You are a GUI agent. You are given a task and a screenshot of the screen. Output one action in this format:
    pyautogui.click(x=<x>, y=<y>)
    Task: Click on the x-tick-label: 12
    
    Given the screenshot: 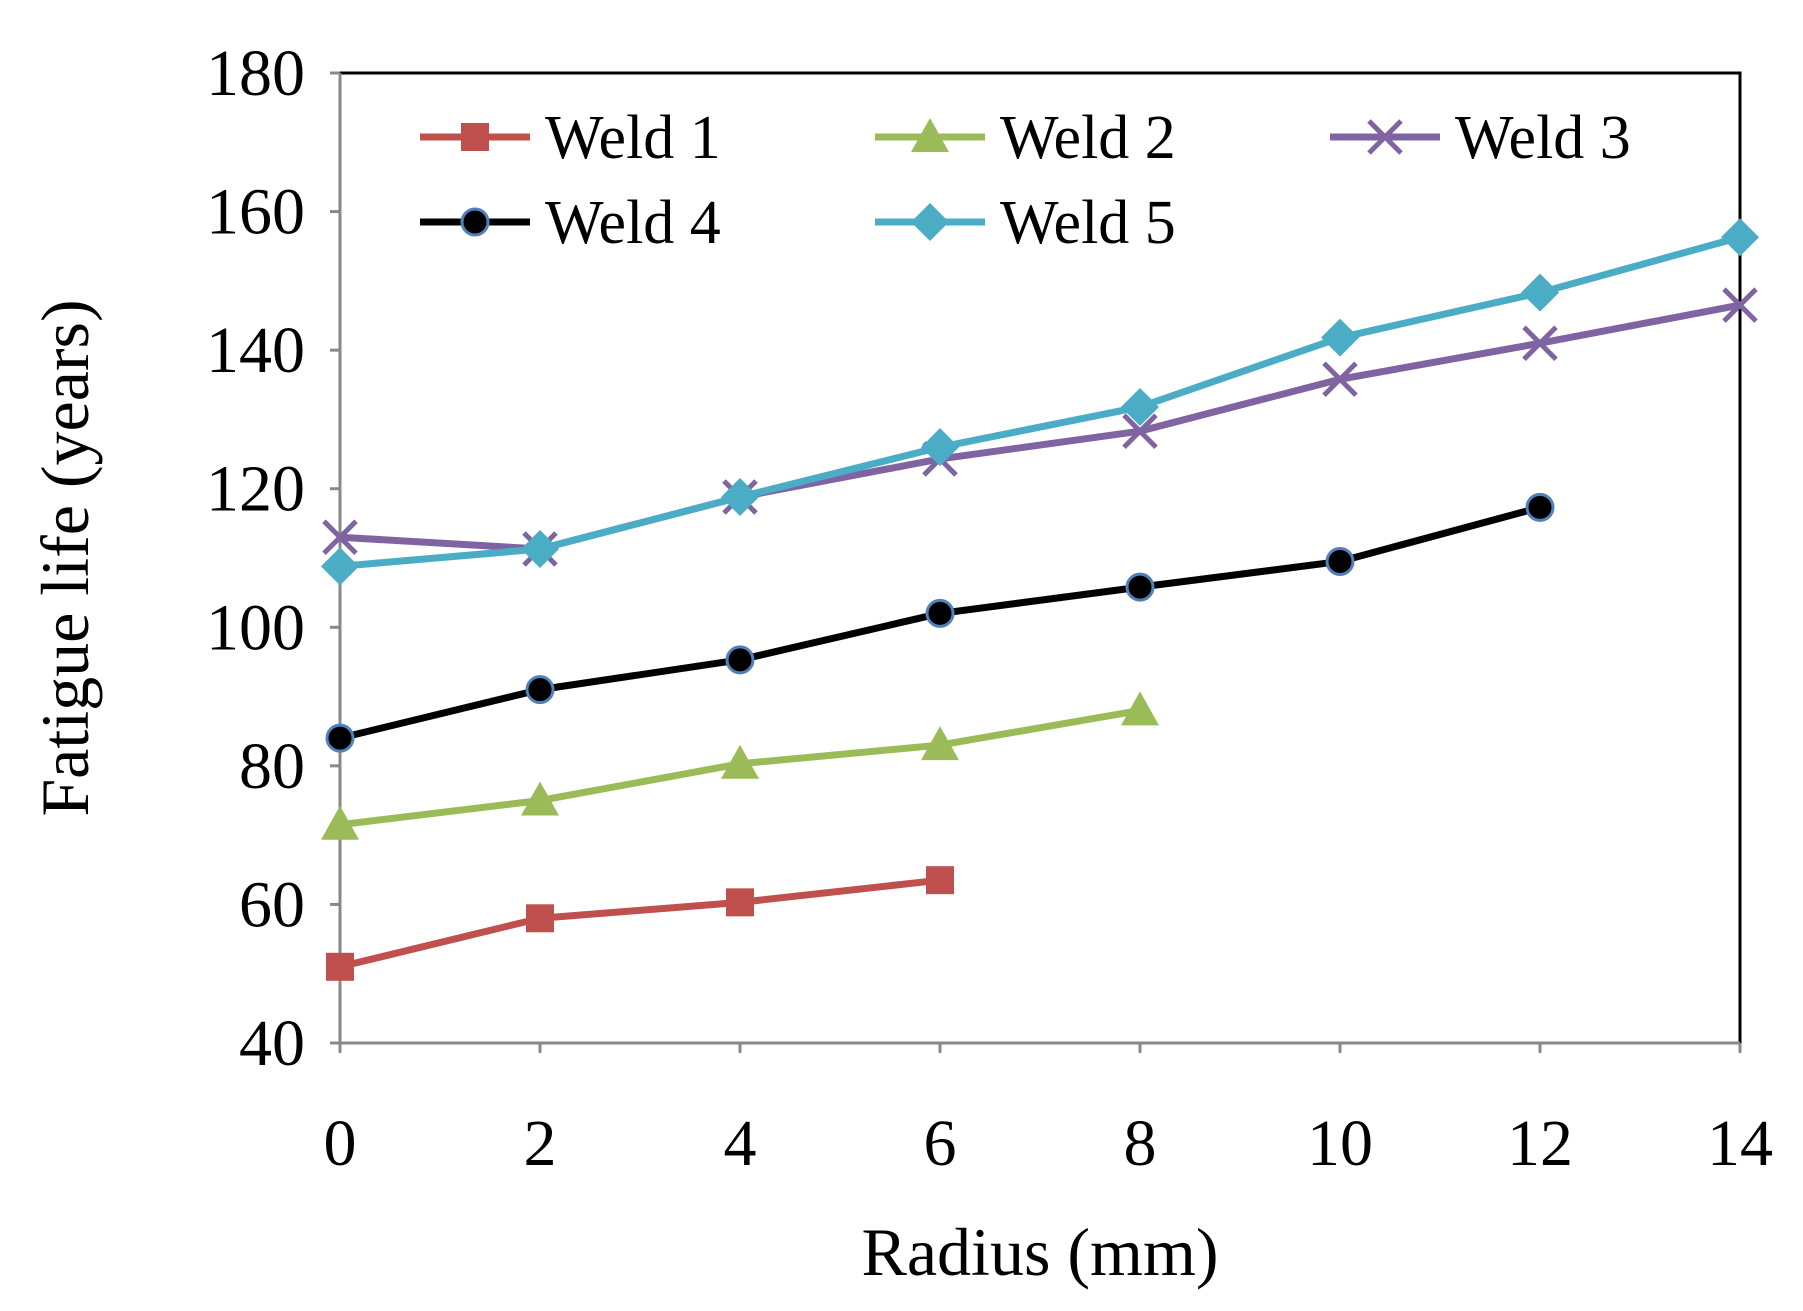 What is the action you would take?
    pyautogui.click(x=1540, y=1143)
    